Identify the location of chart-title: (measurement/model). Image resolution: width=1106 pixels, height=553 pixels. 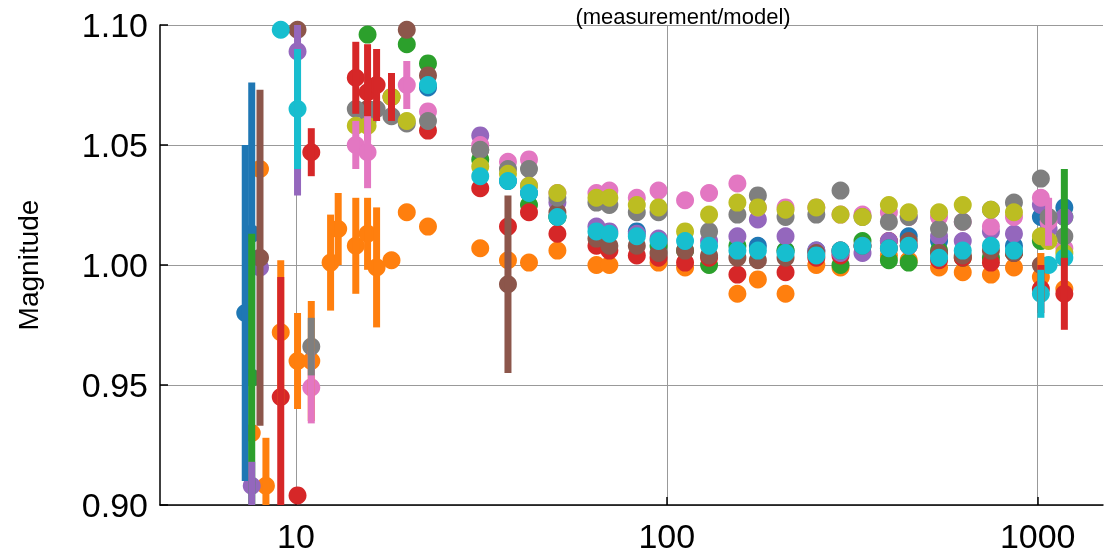
(683, 16).